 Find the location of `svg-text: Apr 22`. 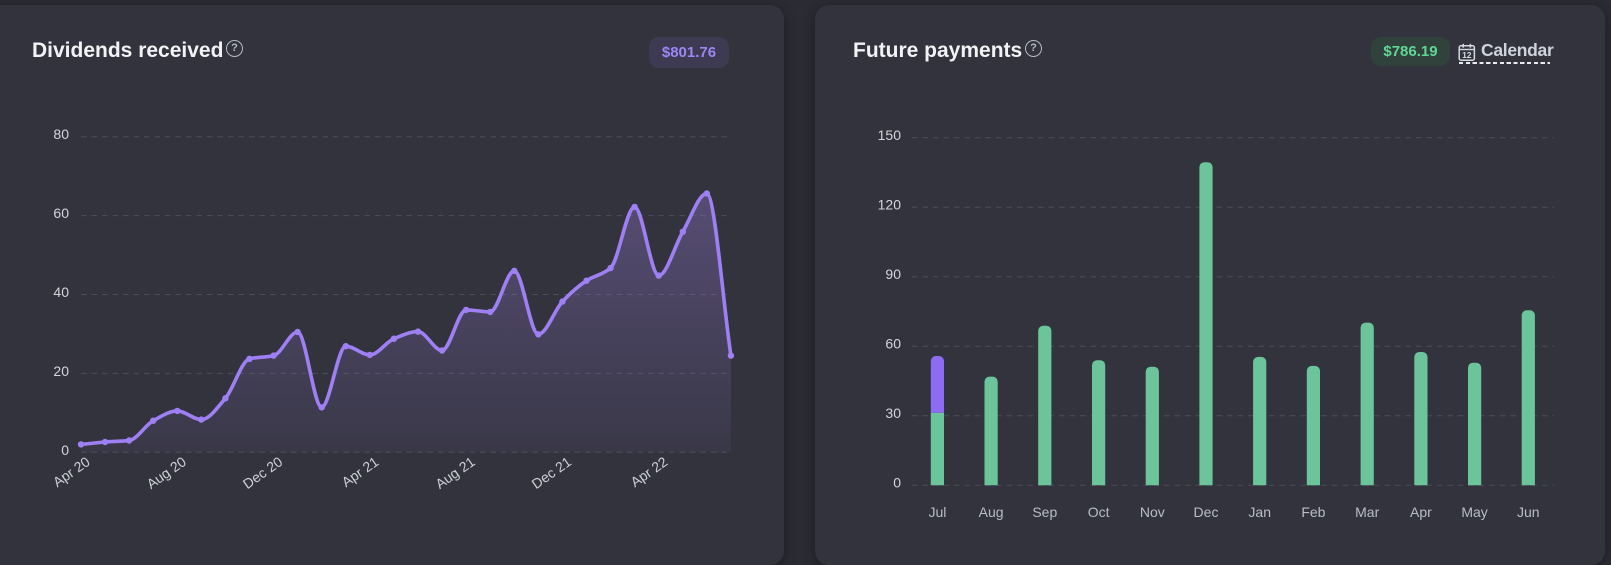

svg-text: Apr 22 is located at coordinates (648, 471).